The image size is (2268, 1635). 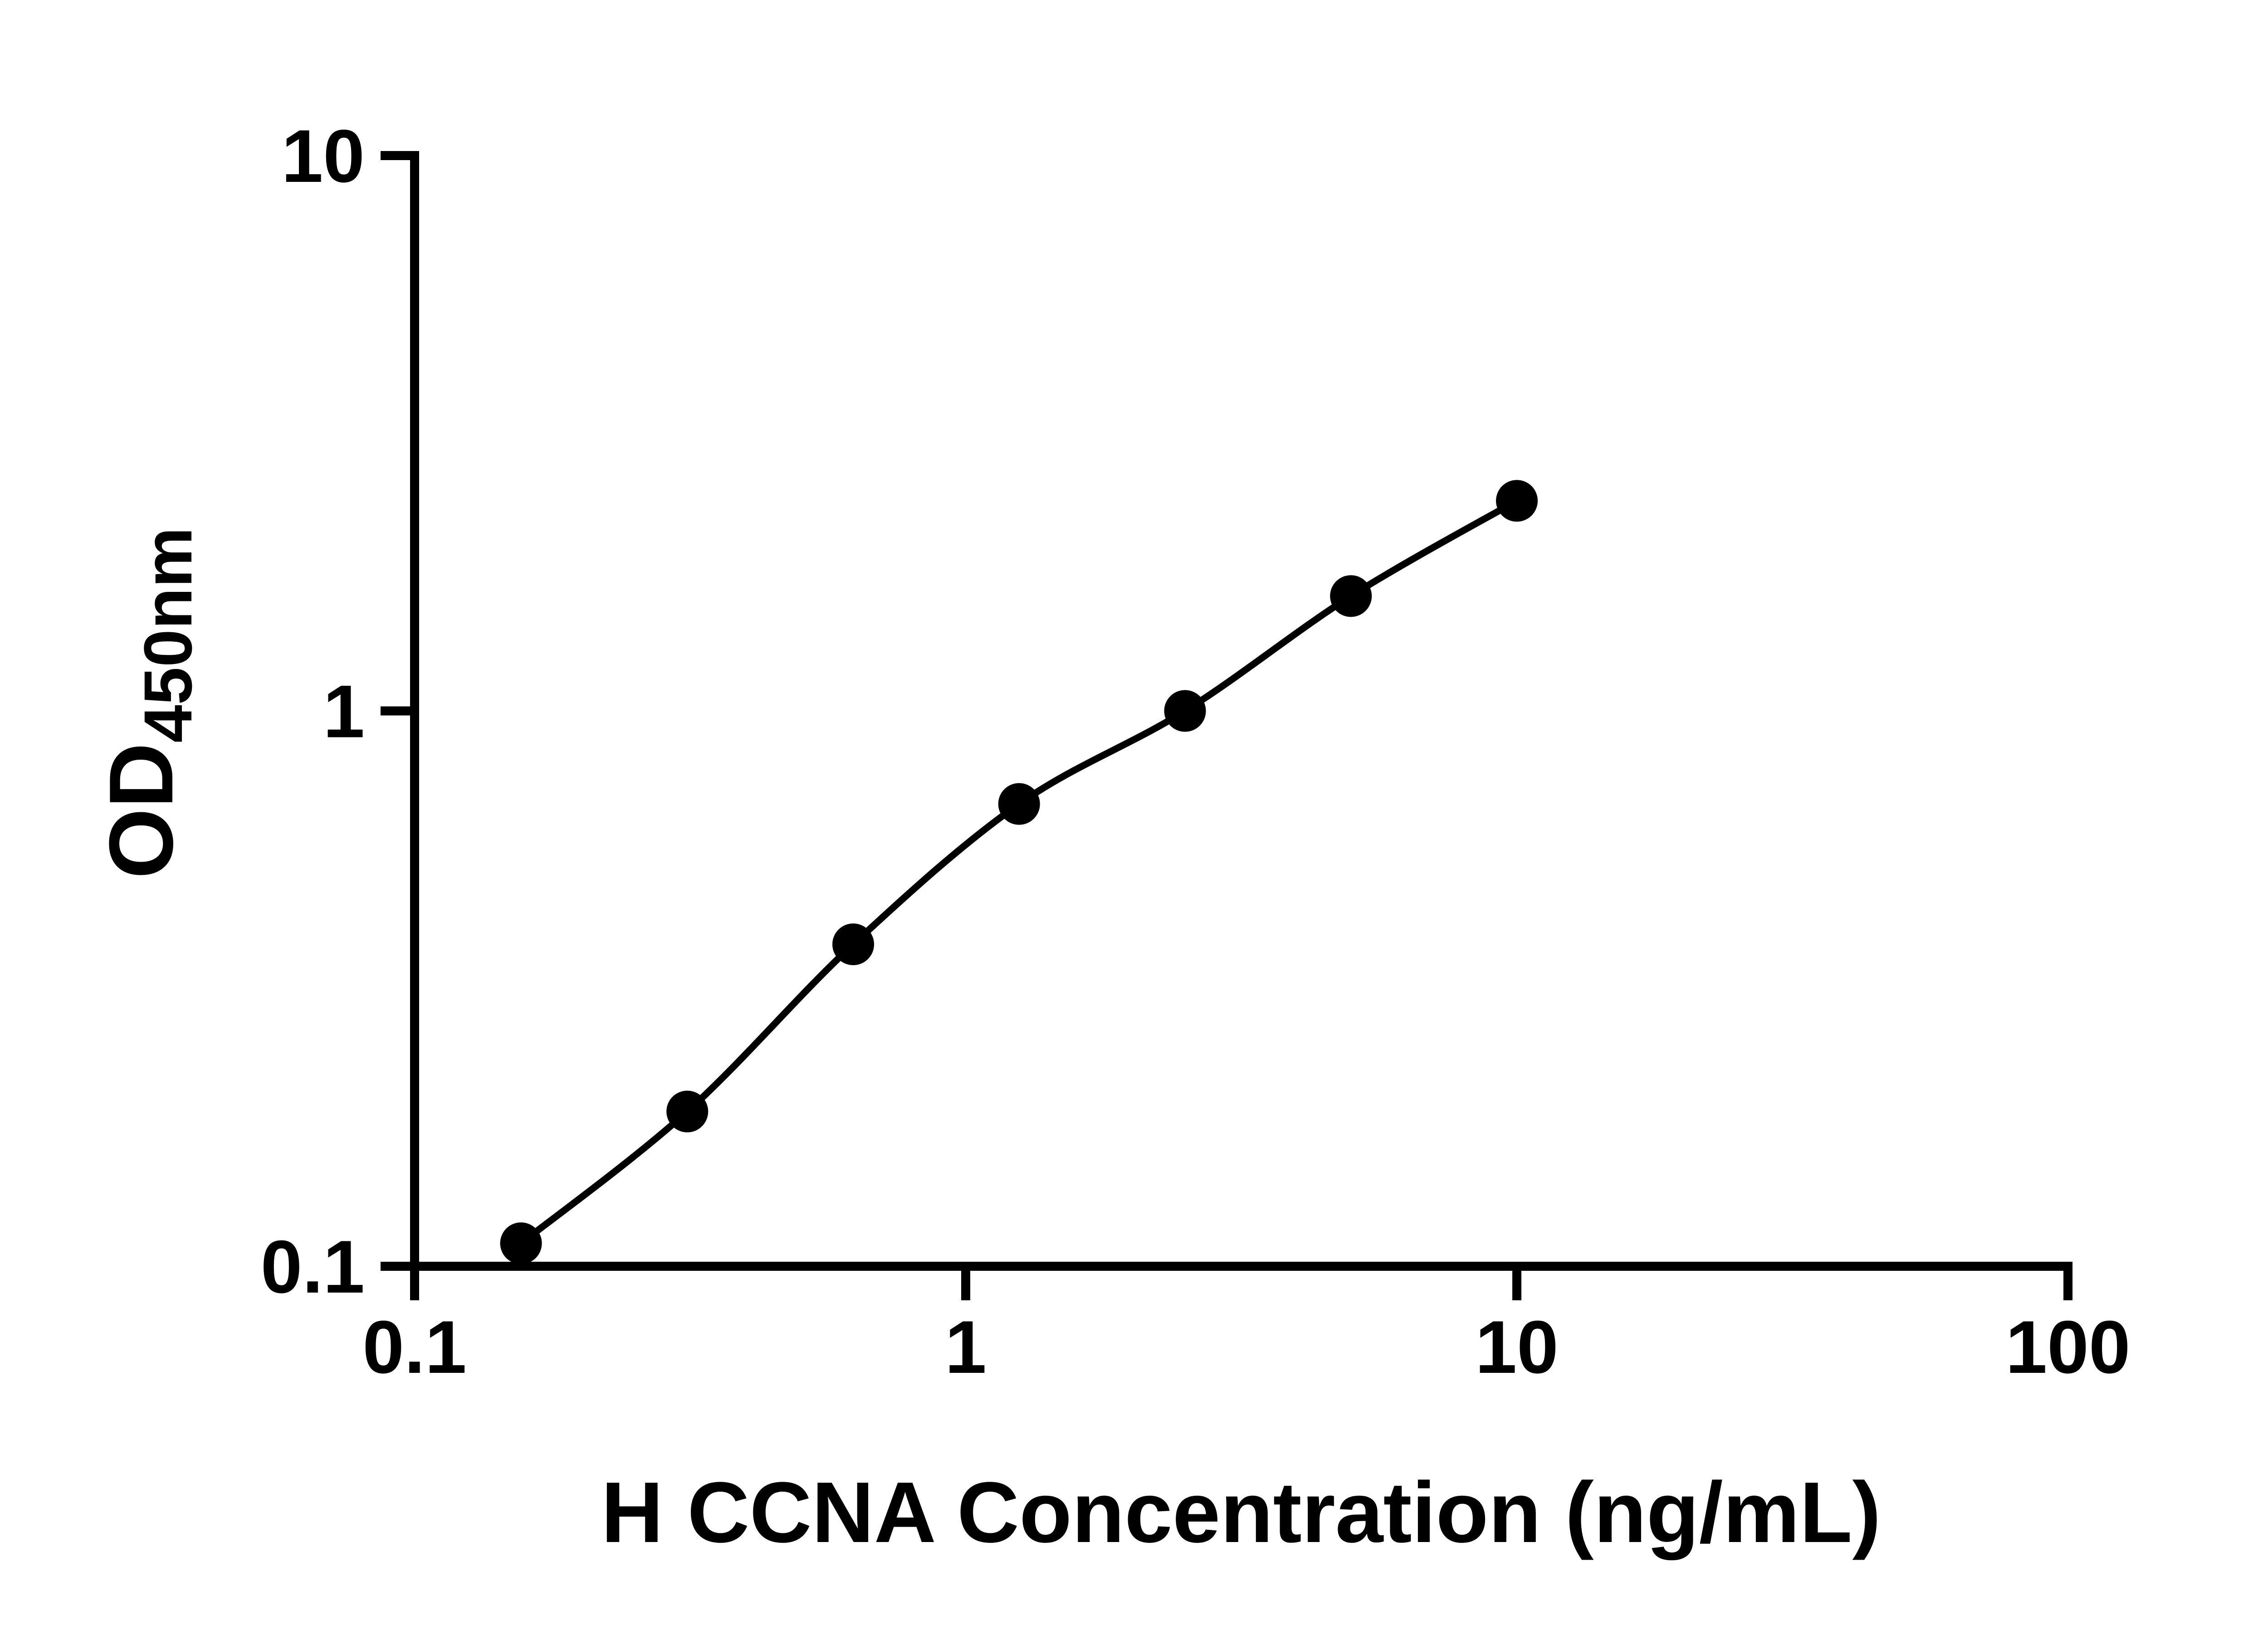 I want to click on x-axis-tick-label: 1, so click(x=966, y=1347).